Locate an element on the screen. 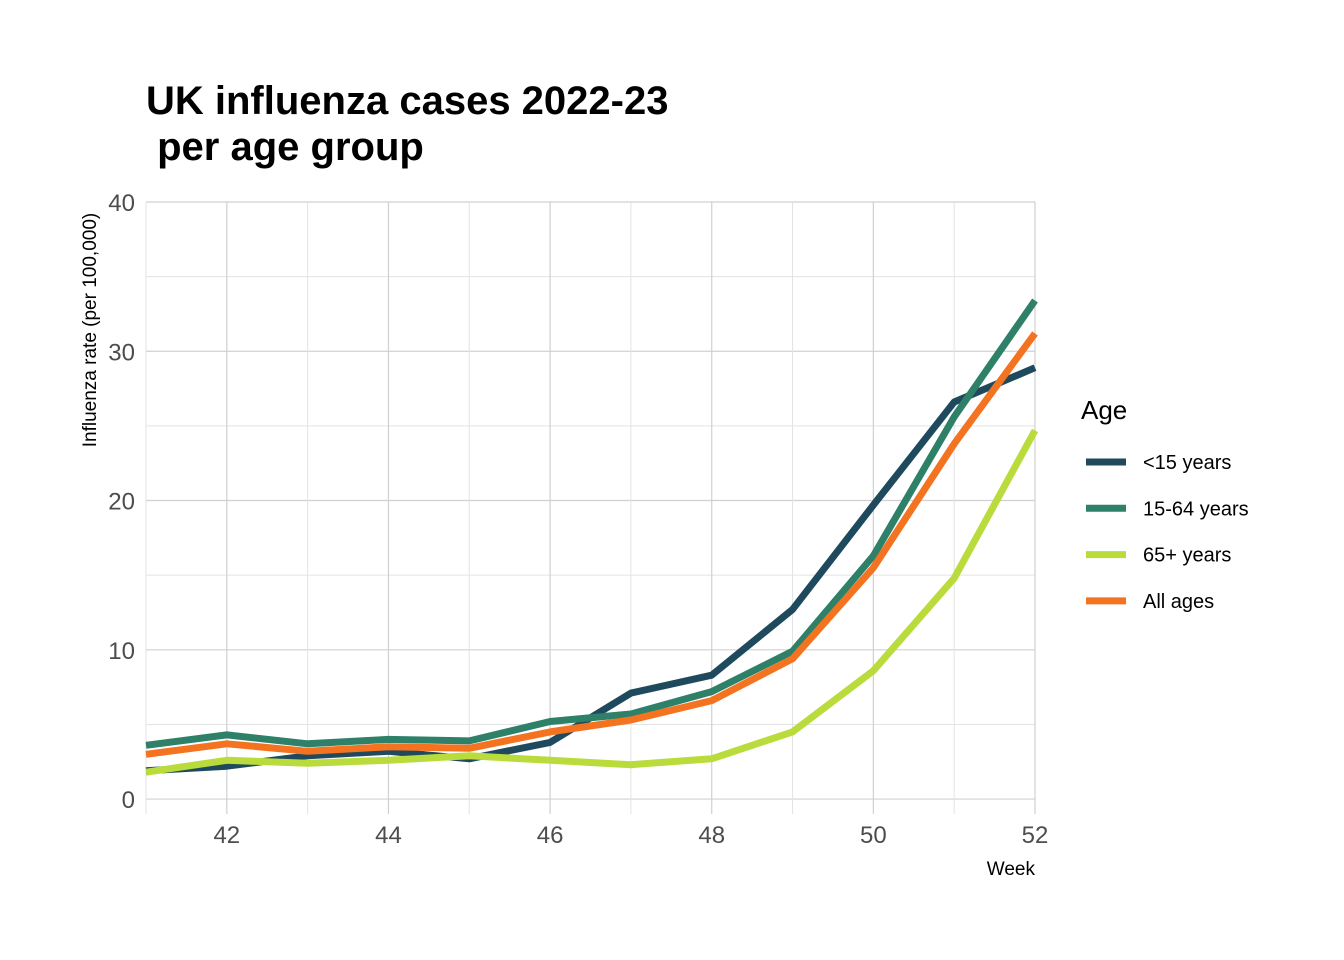 The height and width of the screenshot is (960, 1344). x-tick-label: 46 is located at coordinates (550, 835).